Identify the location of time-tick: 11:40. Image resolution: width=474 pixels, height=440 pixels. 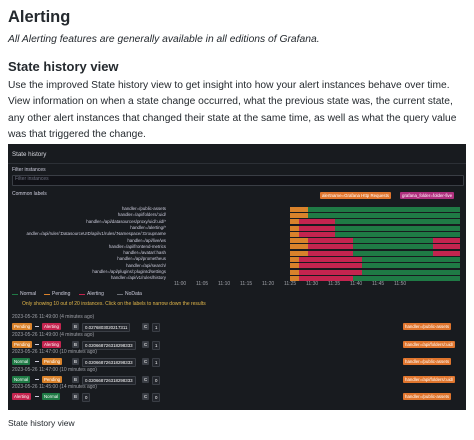
(356, 284).